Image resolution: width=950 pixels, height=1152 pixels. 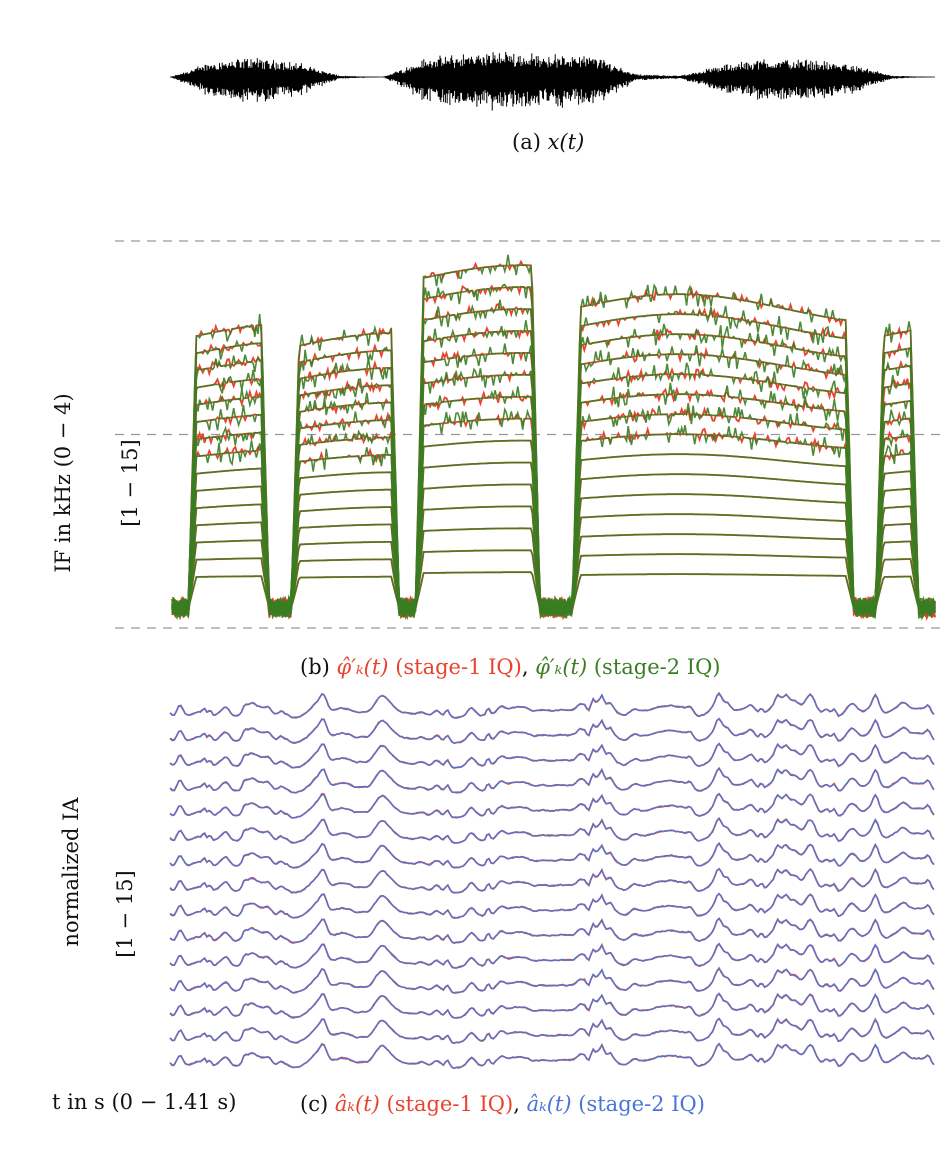 I want to click on ia-trace-s2-ch5, so click(x=552, y=805).